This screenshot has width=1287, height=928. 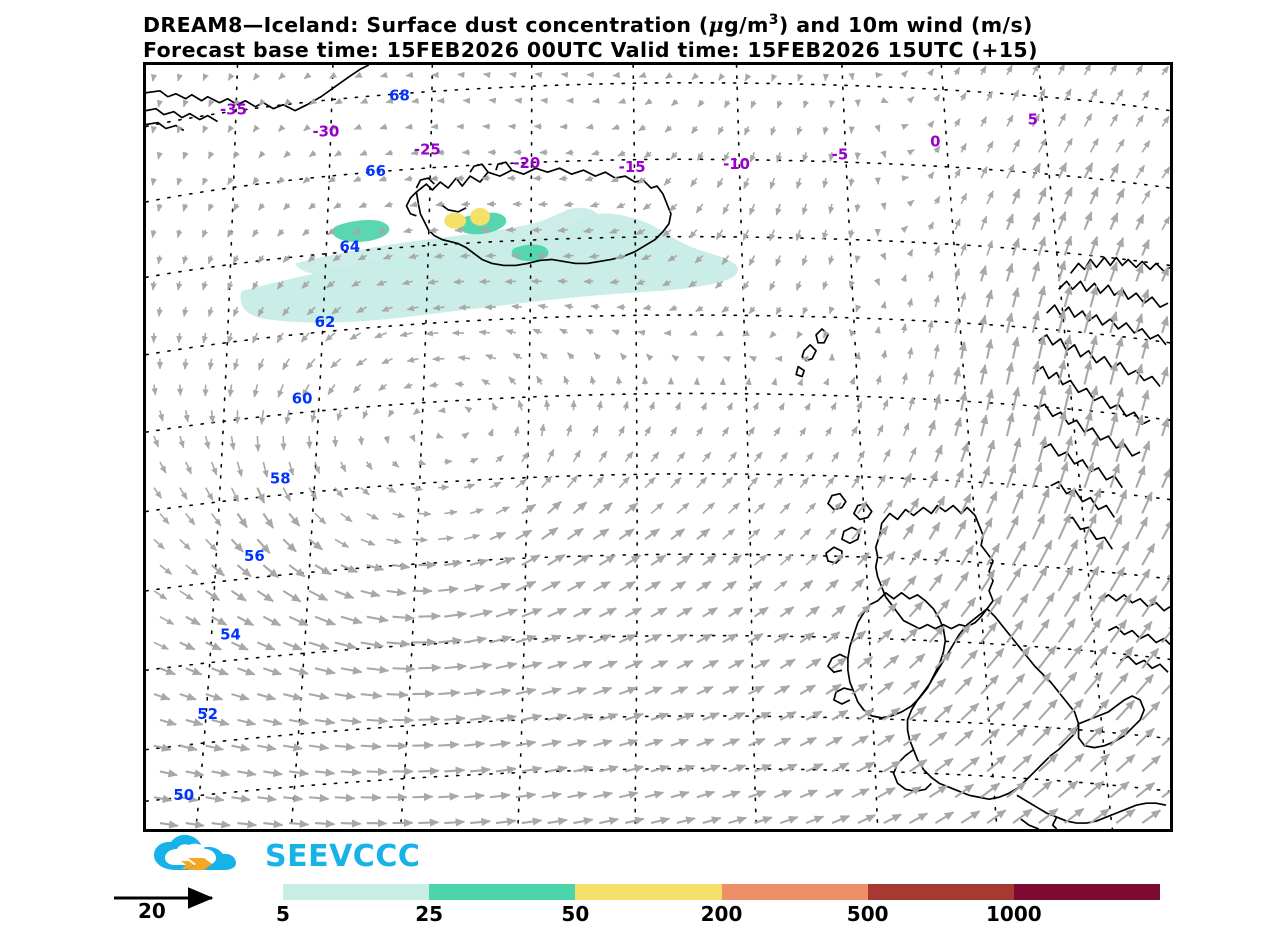 What do you see at coordinates (285, 856) in the screenshot?
I see `seevccc-logo: SEEVCCC` at bounding box center [285, 856].